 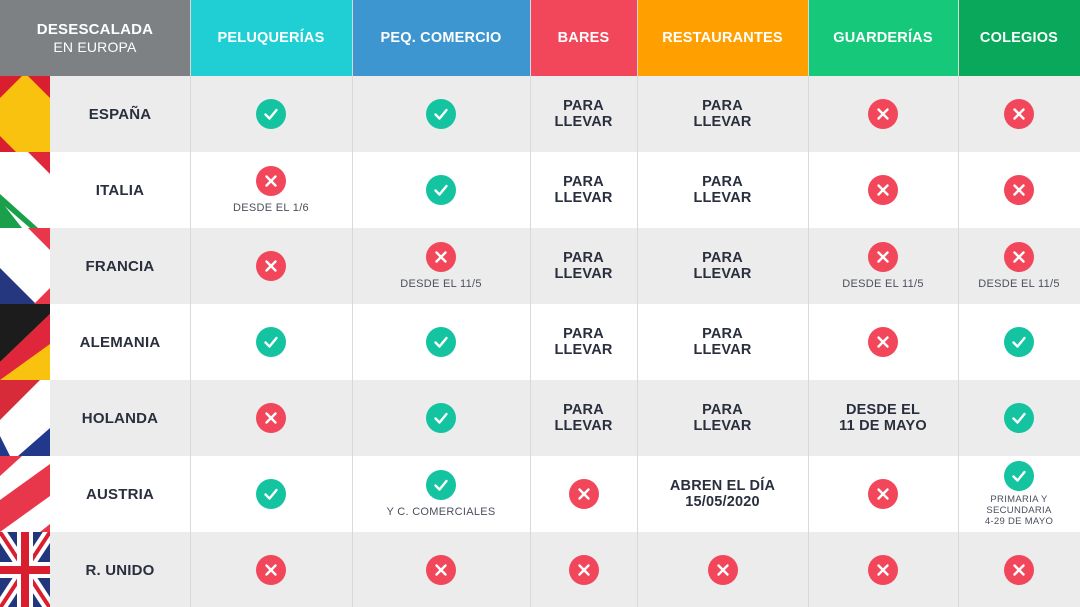 What do you see at coordinates (883, 38) in the screenshot?
I see `column-header-label: GUARDERÍAS` at bounding box center [883, 38].